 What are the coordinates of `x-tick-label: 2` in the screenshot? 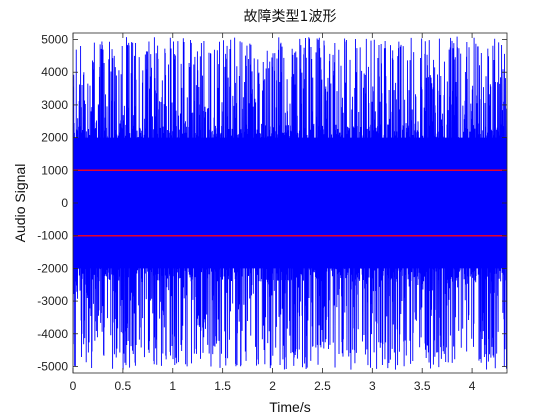 It's located at (272, 386).